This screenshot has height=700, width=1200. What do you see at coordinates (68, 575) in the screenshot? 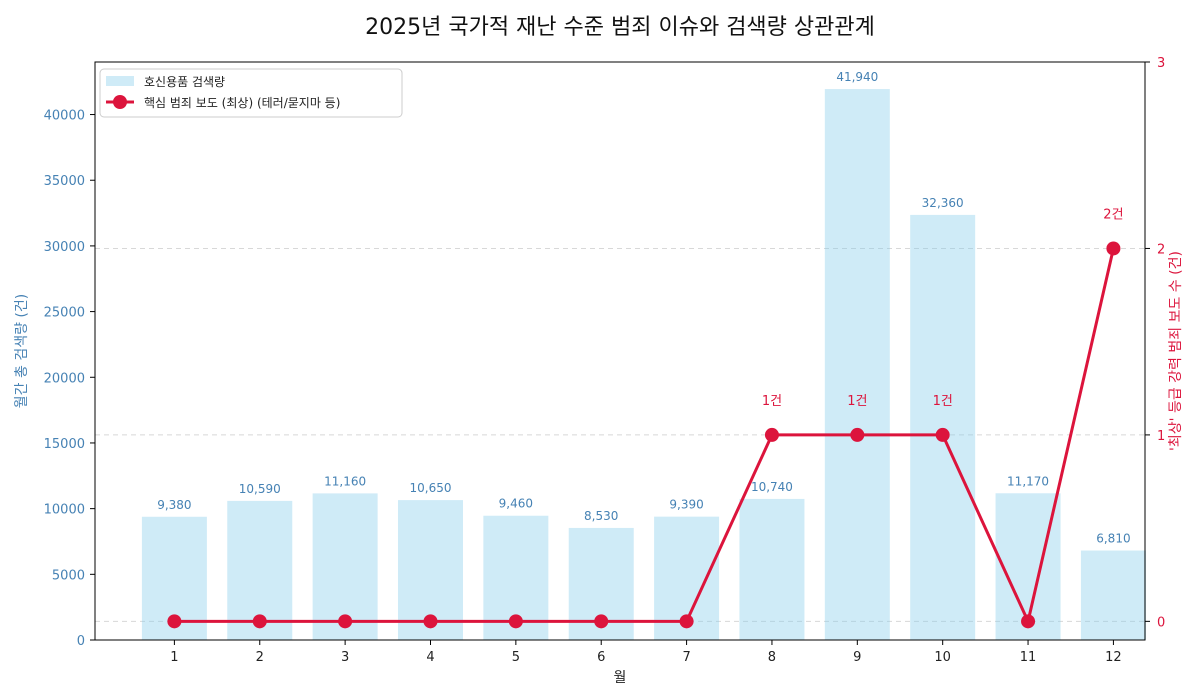
I see `y-left-tick-label-1: 5000` at bounding box center [68, 575].